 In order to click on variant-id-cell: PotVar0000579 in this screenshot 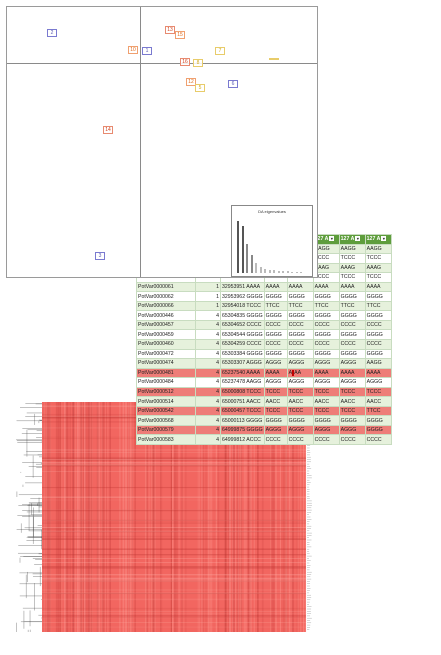, I will do `click(166, 430)`.